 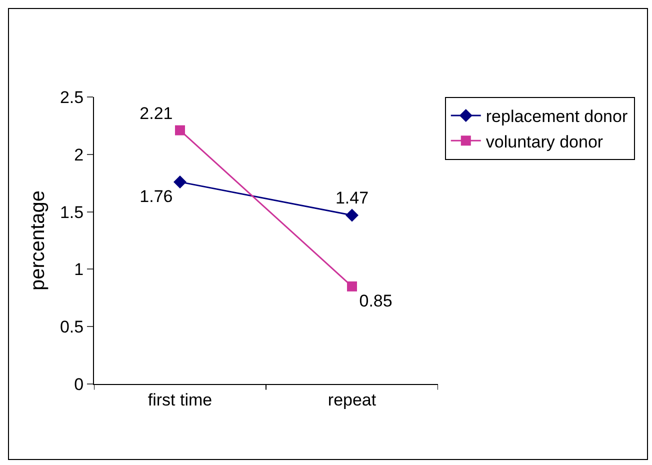 What do you see at coordinates (79, 154) in the screenshot?
I see `y-tick-label: 2` at bounding box center [79, 154].